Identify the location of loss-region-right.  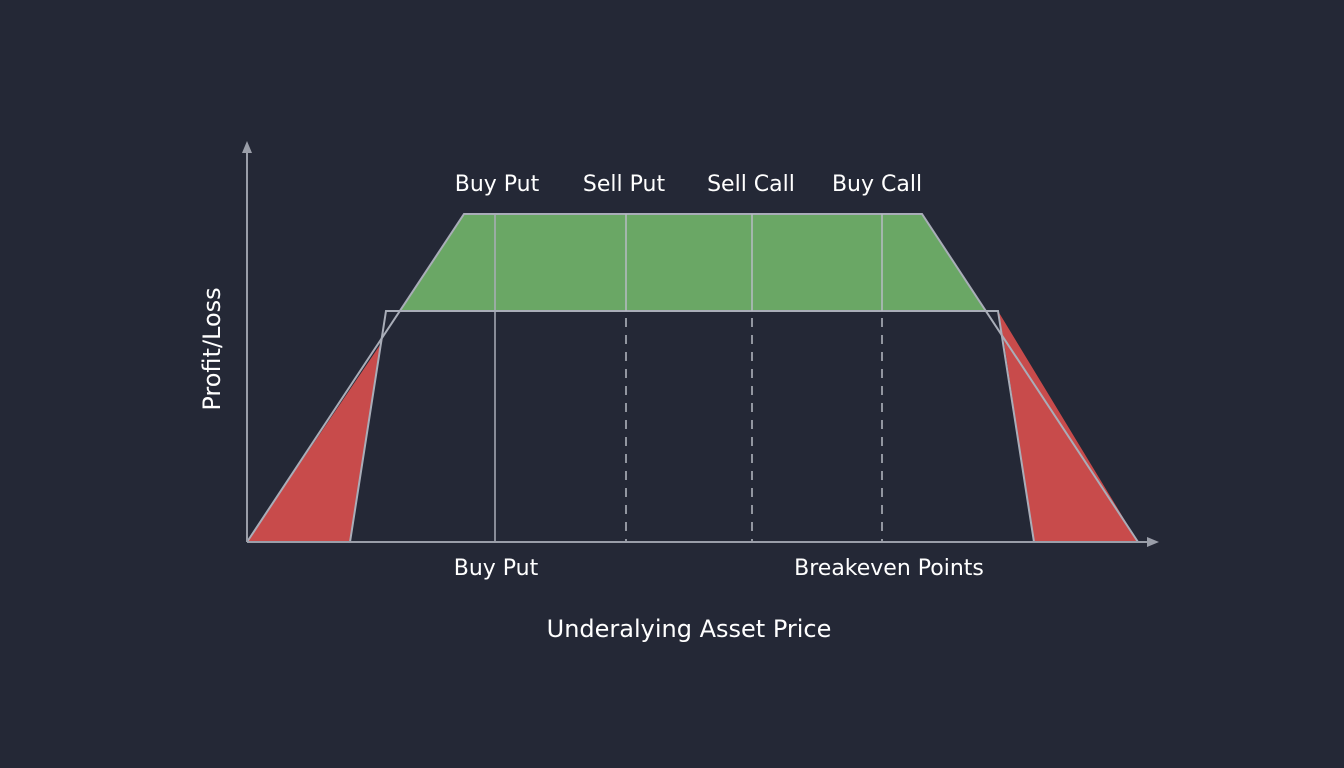
(1068, 426).